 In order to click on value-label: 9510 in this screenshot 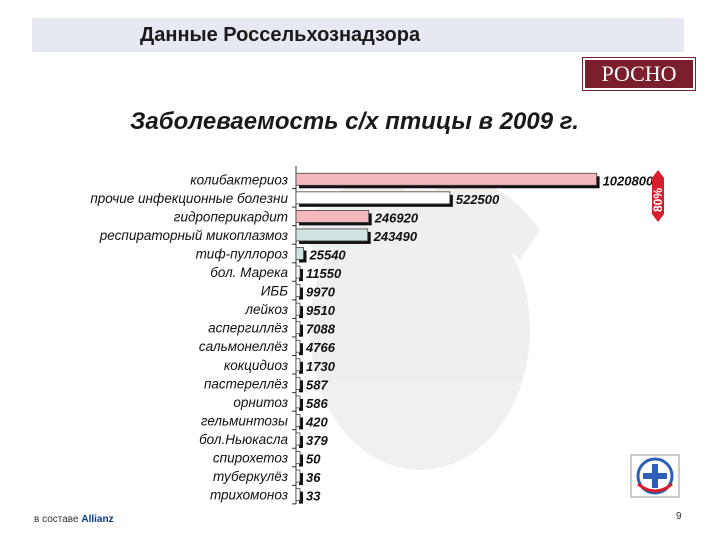, I will do `click(321, 310)`.